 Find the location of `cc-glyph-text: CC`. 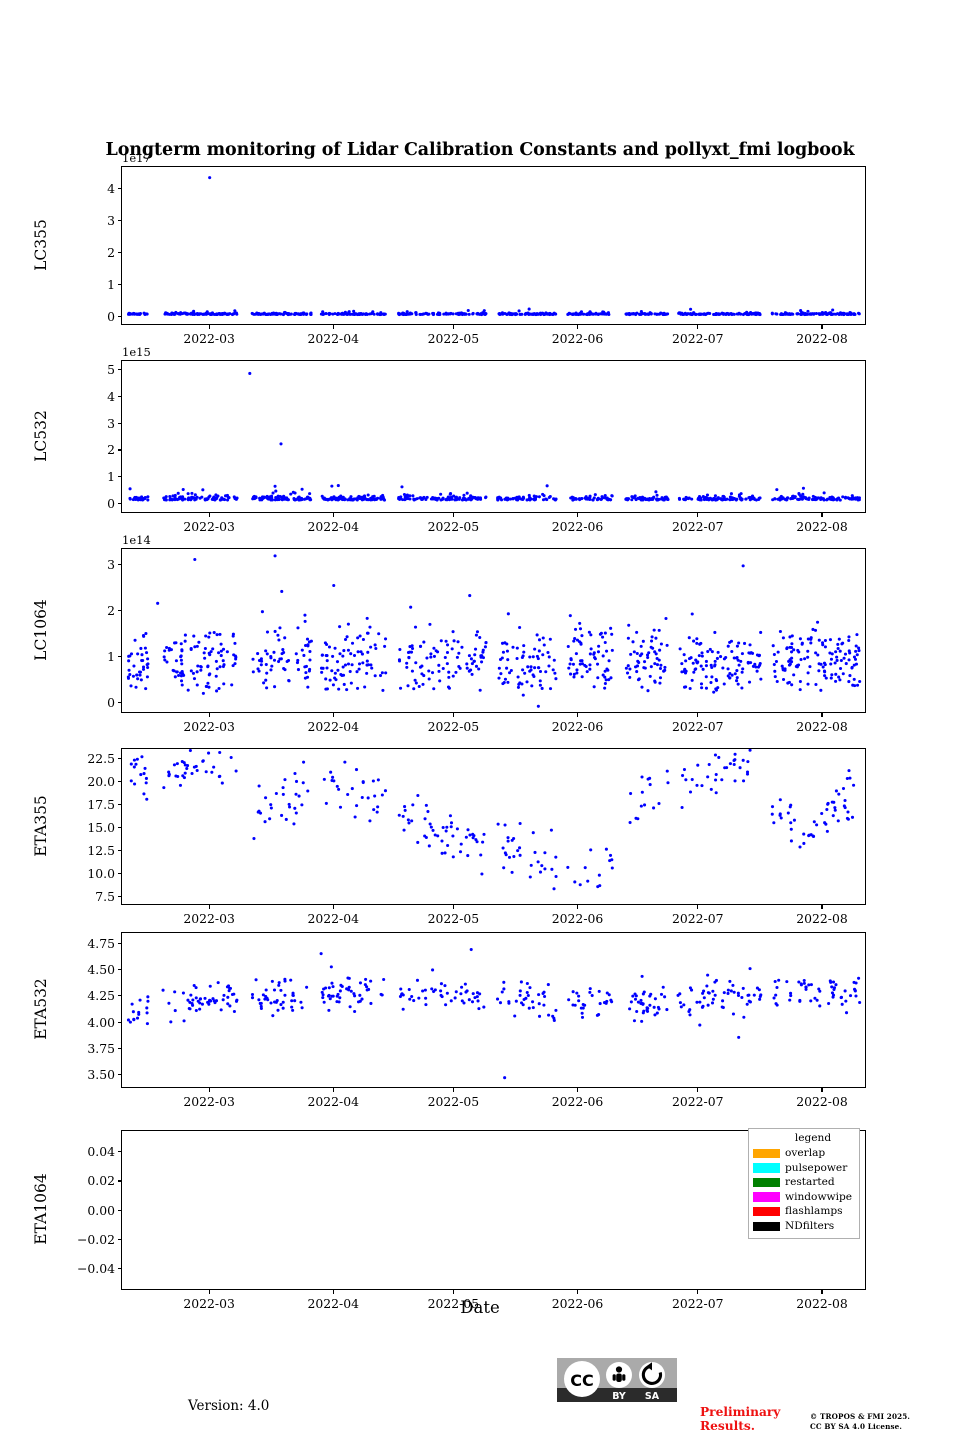

cc-glyph-text: CC is located at coordinates (581, 1380).